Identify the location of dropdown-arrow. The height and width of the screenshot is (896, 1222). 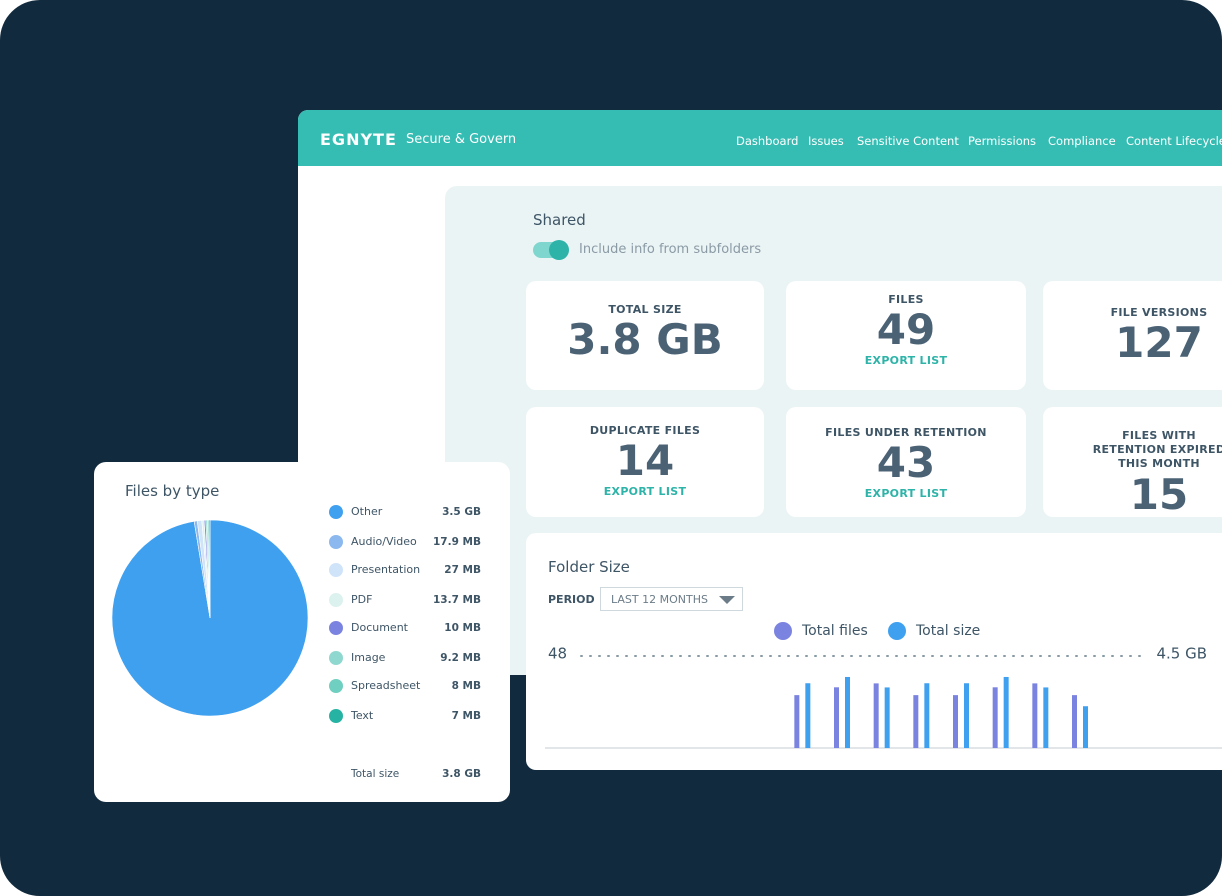
(727, 600).